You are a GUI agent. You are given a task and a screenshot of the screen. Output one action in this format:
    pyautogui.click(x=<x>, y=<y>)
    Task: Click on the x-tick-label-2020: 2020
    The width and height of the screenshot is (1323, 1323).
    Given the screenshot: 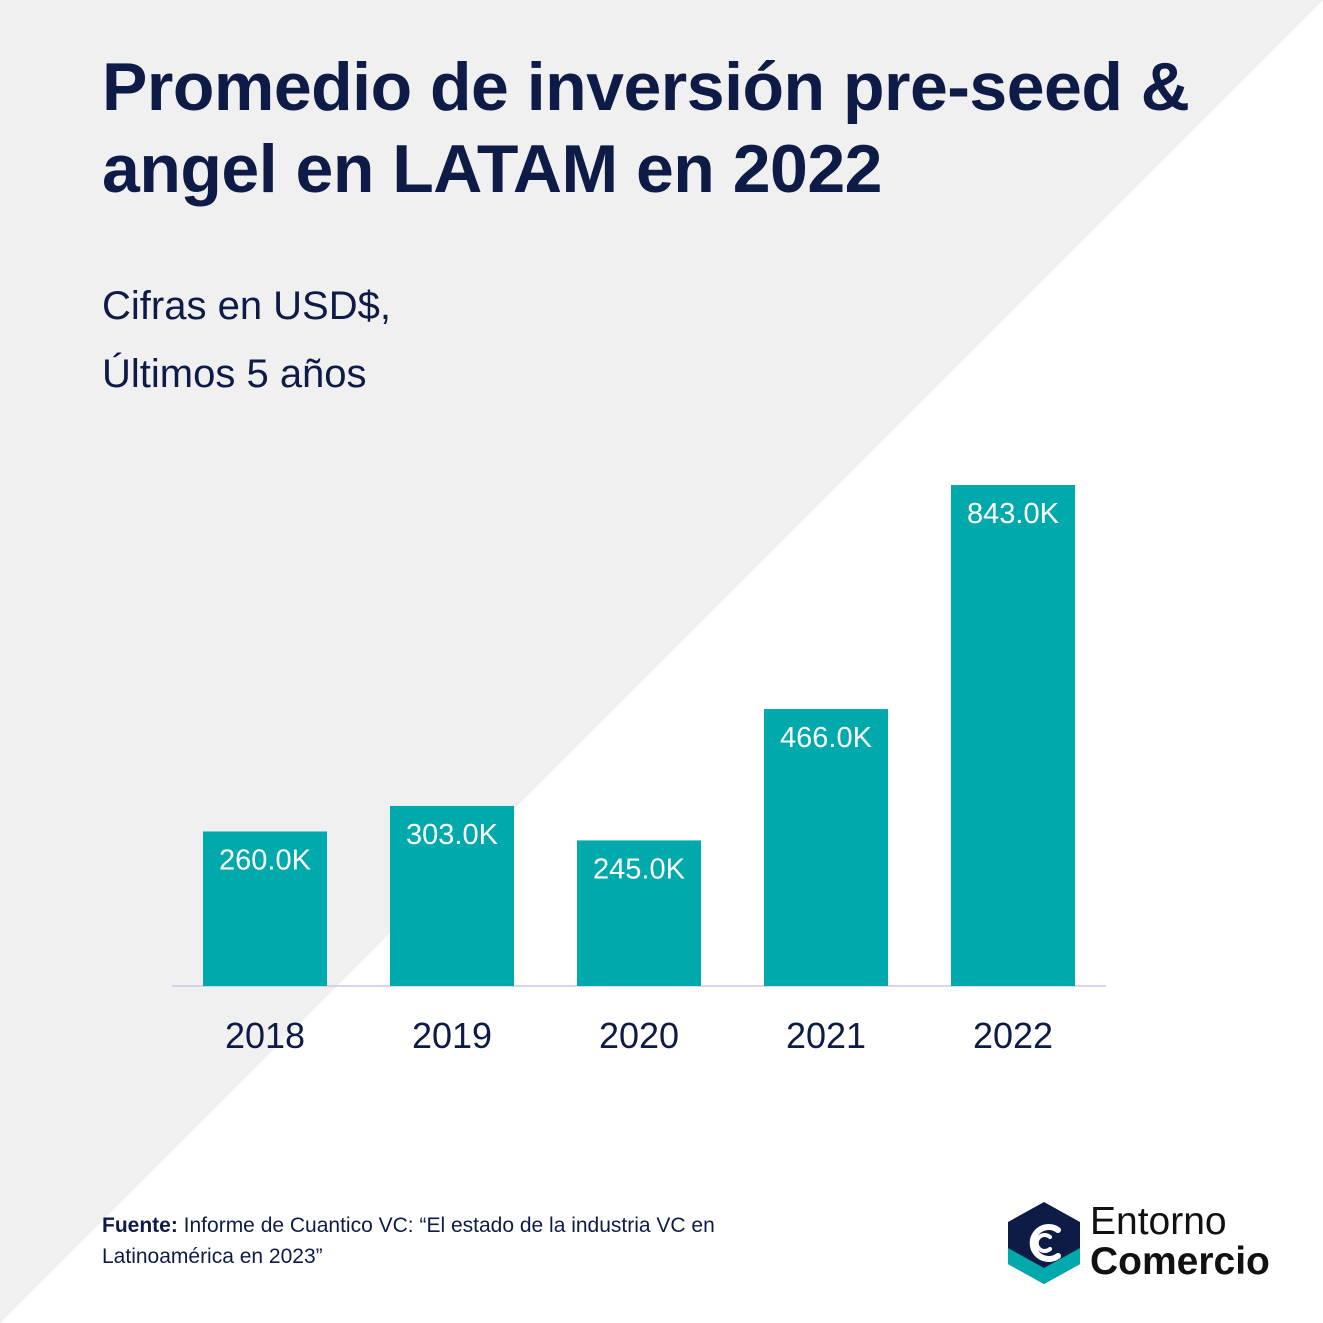 What is the action you would take?
    pyautogui.click(x=639, y=1035)
    